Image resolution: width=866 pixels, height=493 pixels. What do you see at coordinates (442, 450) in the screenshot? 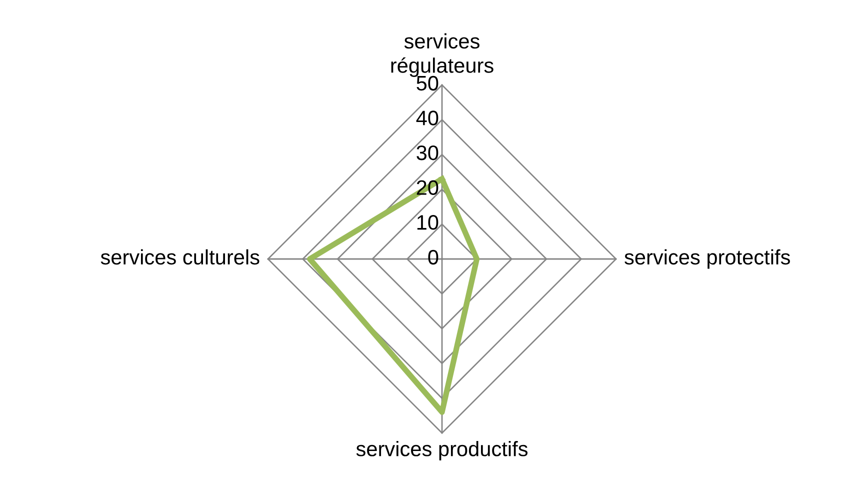
I see `spoke-label: services productifs` at bounding box center [442, 450].